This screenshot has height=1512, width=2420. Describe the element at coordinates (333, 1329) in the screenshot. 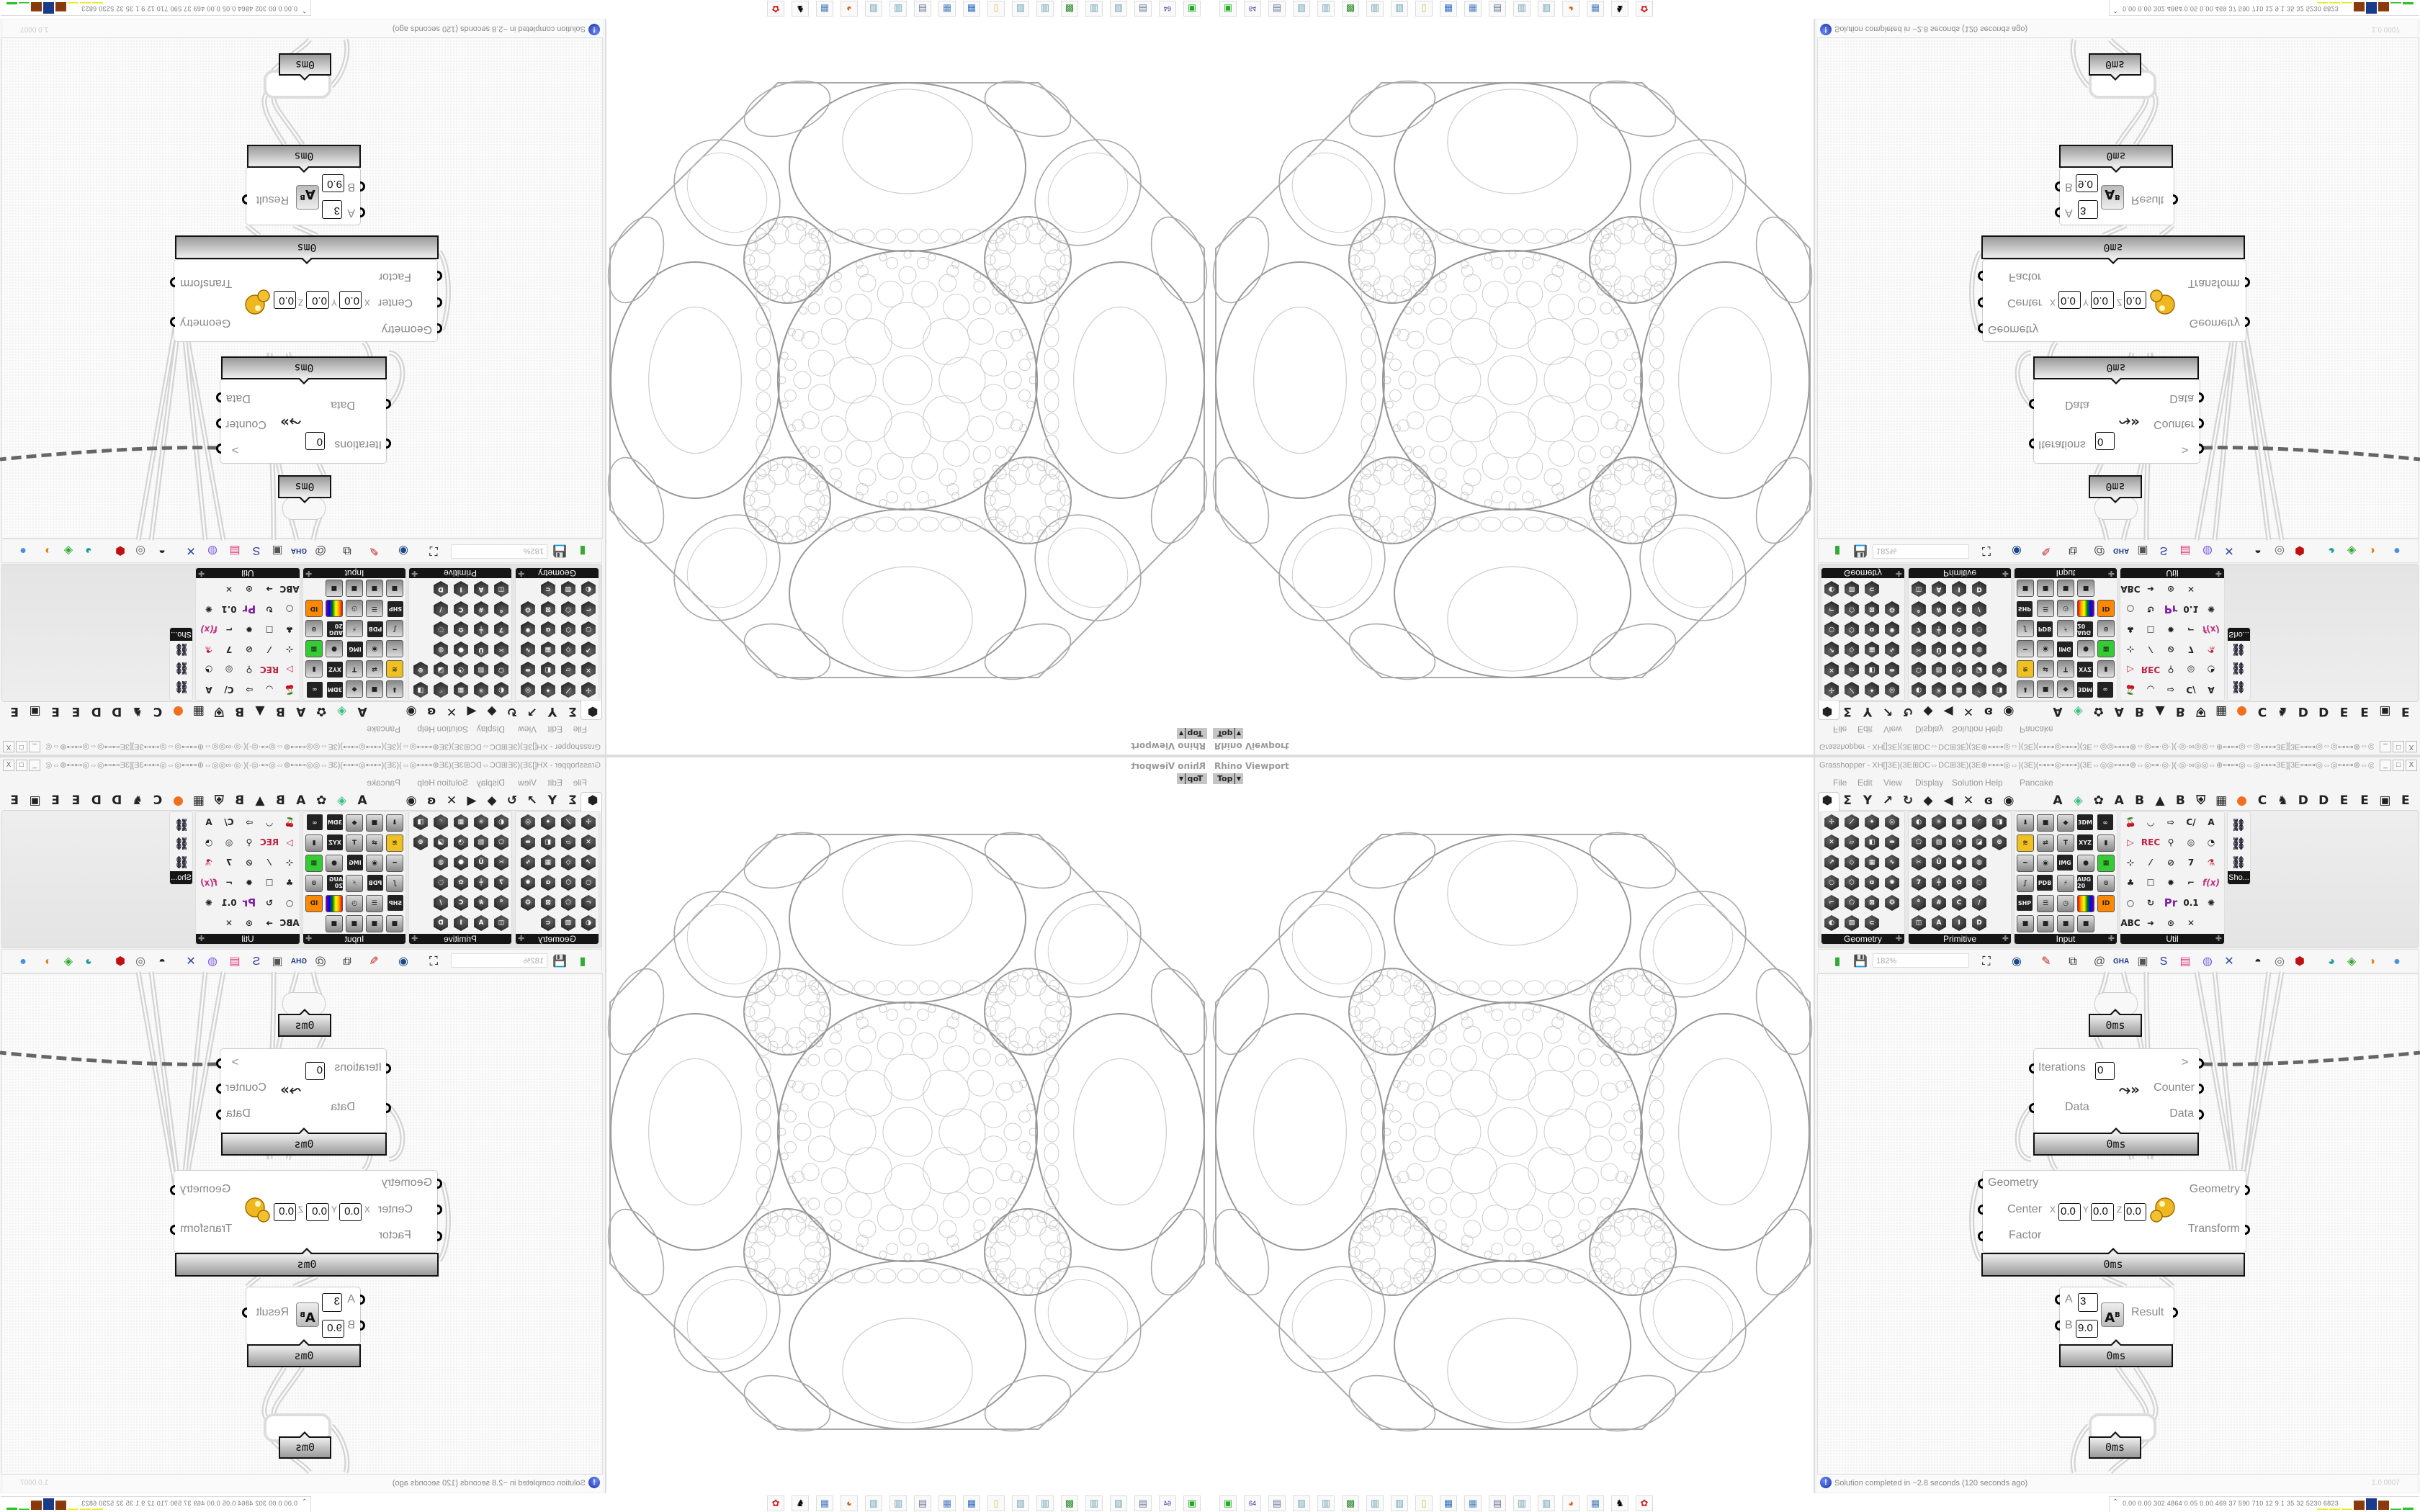

I see `b-input: 9.0` at that location.